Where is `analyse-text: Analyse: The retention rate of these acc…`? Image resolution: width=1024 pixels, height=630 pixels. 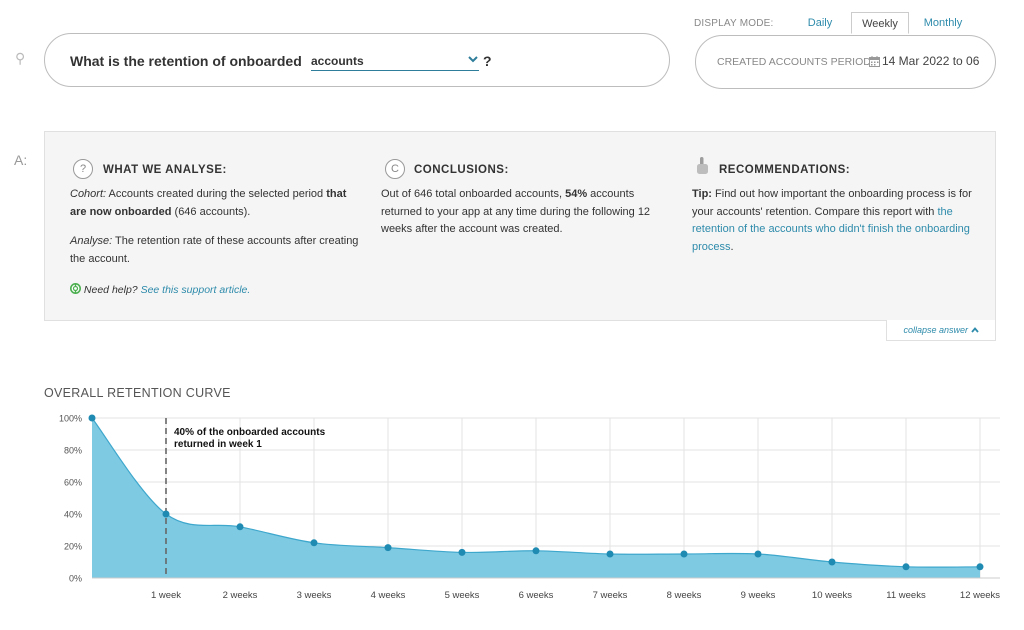 analyse-text: Analyse: The retention rate of these acc… is located at coordinates (214, 250).